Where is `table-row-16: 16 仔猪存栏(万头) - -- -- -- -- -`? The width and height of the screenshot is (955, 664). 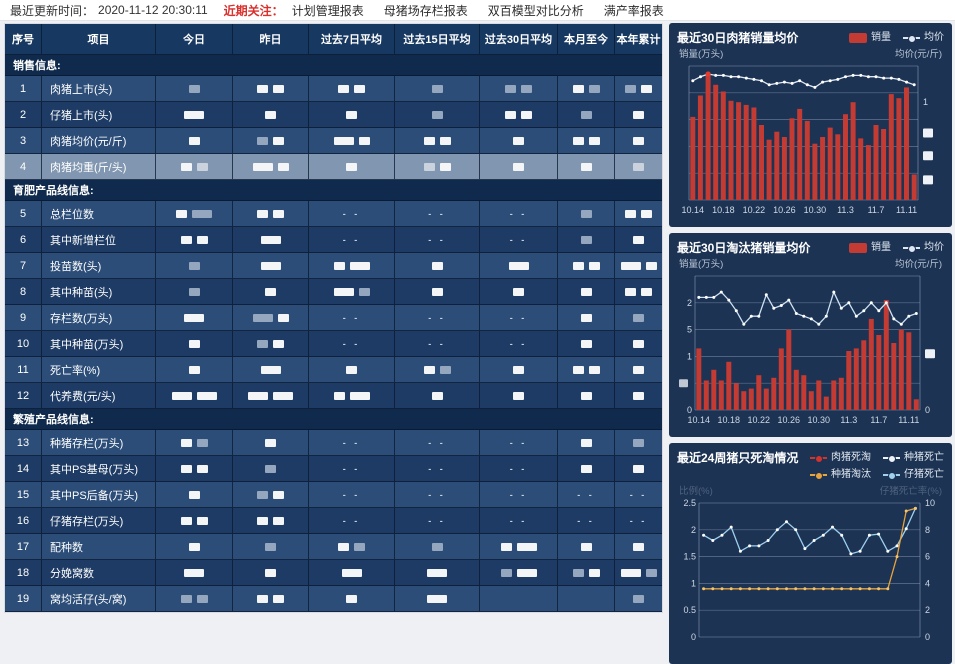 table-row-16: 16 仔猪存栏(万头) - -- -- -- -- - is located at coordinates (333, 521).